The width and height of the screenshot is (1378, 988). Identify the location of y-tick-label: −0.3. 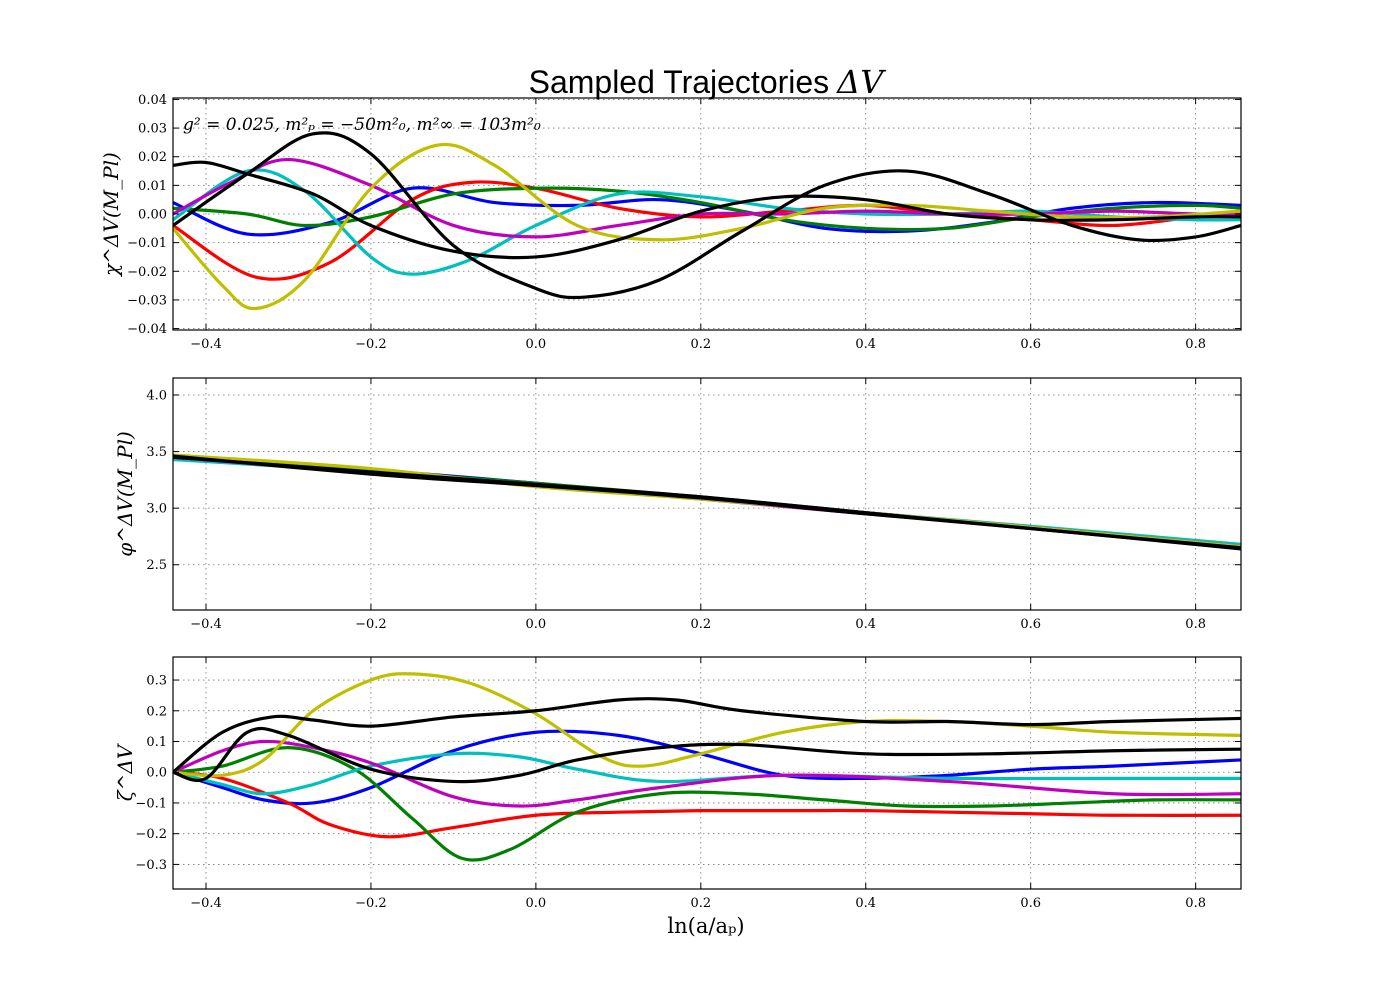
(151, 865).